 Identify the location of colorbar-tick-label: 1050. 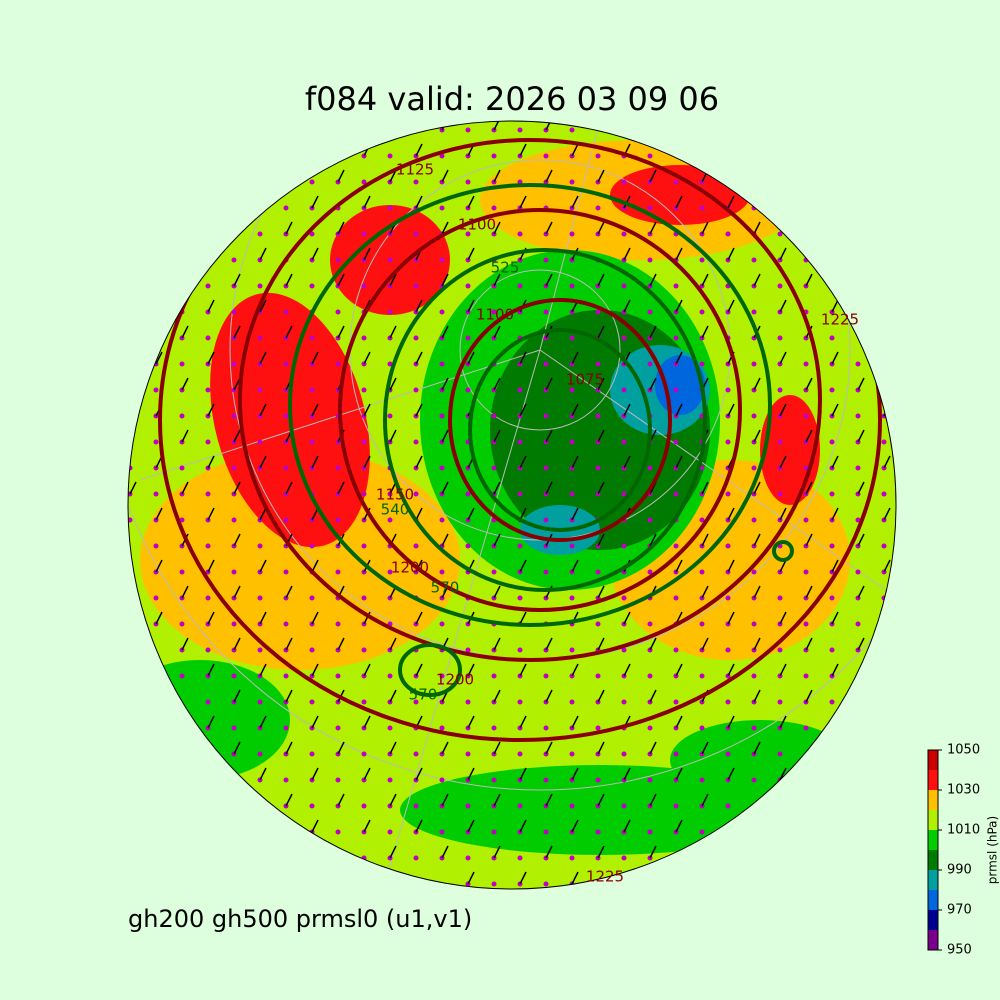
(963, 750).